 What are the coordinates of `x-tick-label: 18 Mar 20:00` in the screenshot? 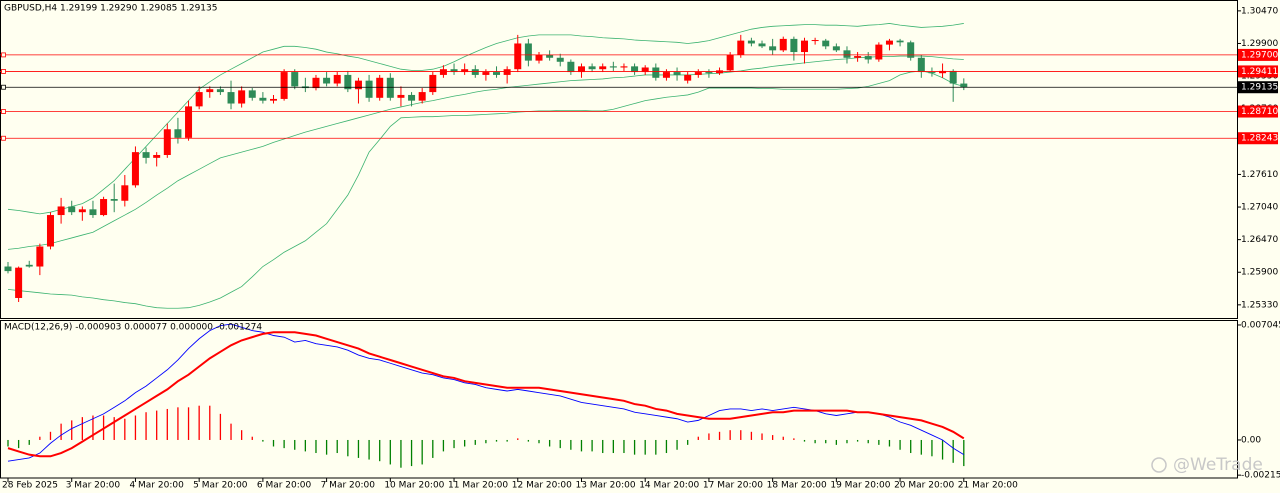 It's located at (797, 486).